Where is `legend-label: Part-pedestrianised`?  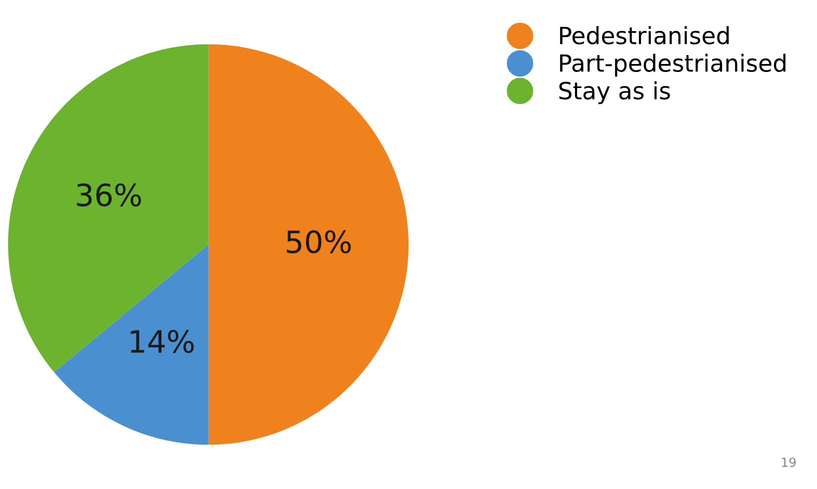
legend-label: Part-pedestrianised is located at coordinates (673, 65).